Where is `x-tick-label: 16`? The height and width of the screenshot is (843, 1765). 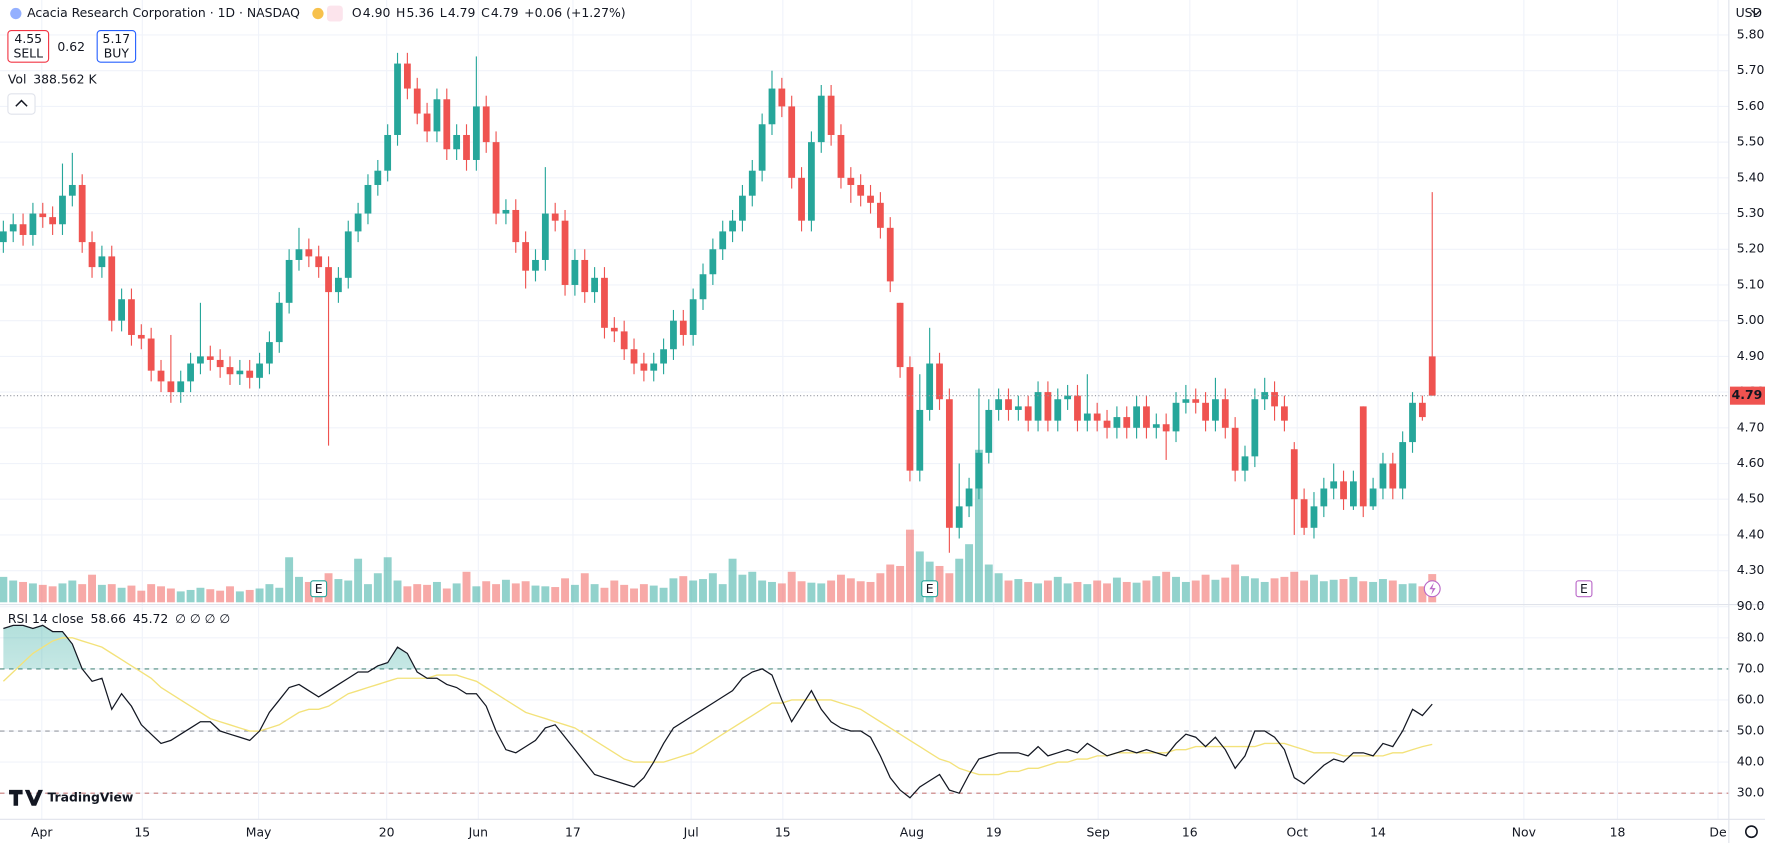
x-tick-label: 16 is located at coordinates (1190, 831).